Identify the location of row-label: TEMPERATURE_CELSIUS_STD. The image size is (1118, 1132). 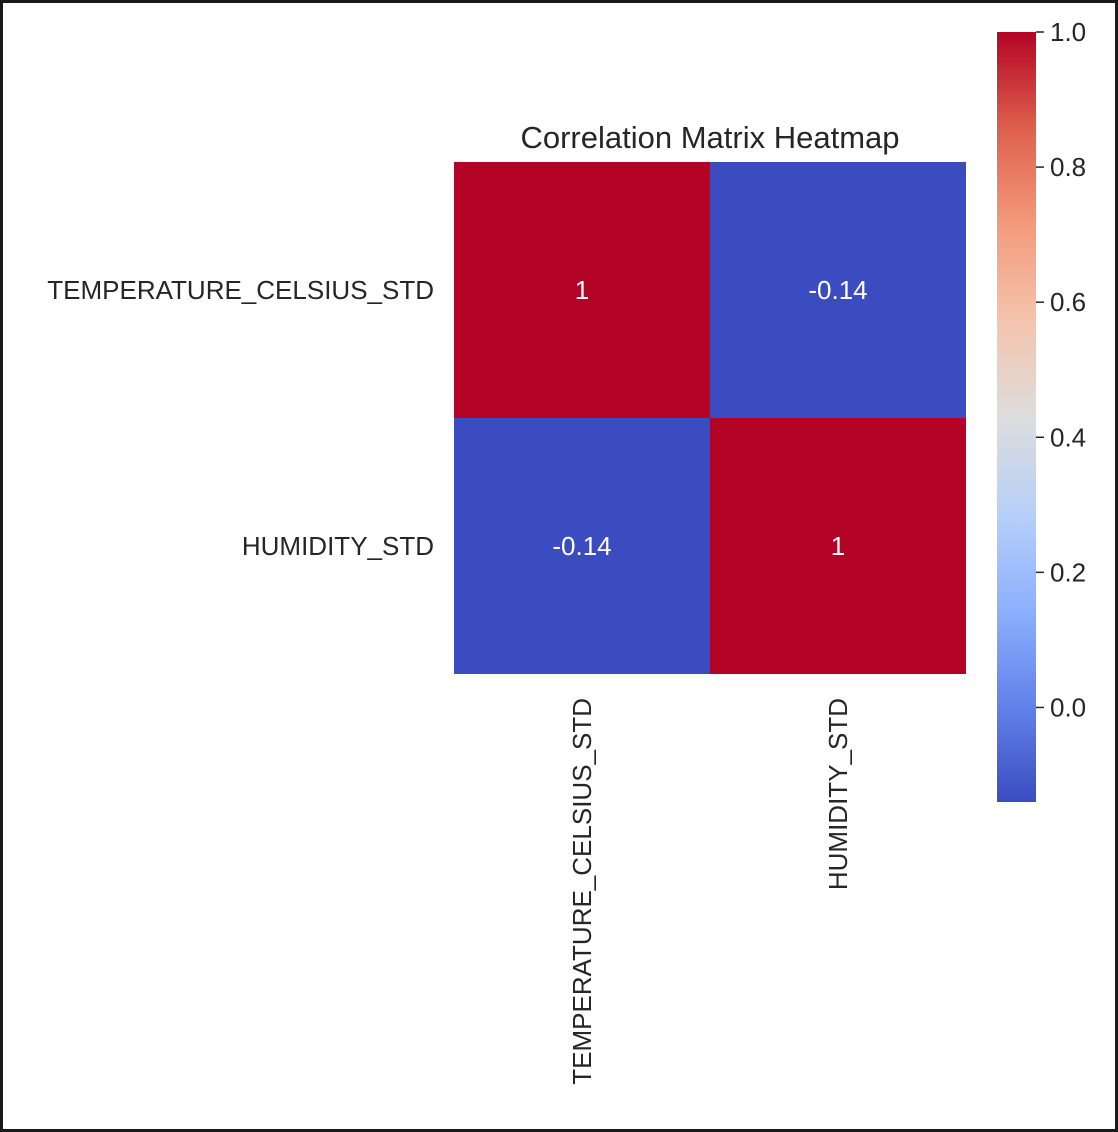
(240, 290).